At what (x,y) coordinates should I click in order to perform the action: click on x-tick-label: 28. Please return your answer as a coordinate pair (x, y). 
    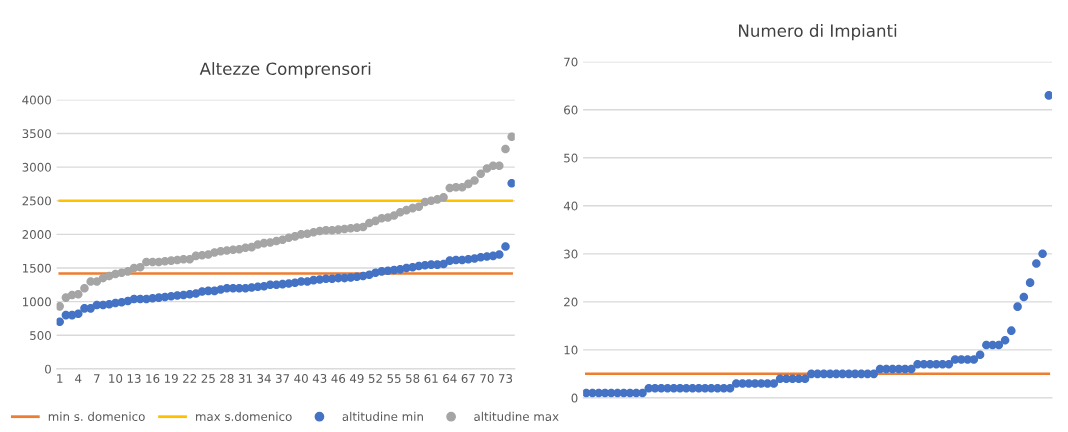
    Looking at the image, I should click on (227, 378).